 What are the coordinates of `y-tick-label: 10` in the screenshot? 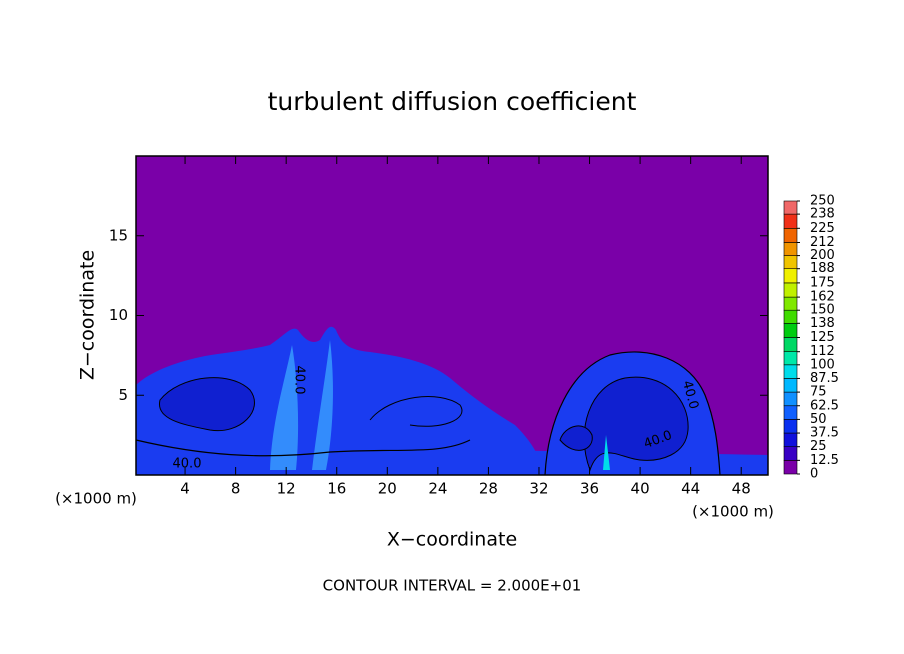 It's located at (118, 315).